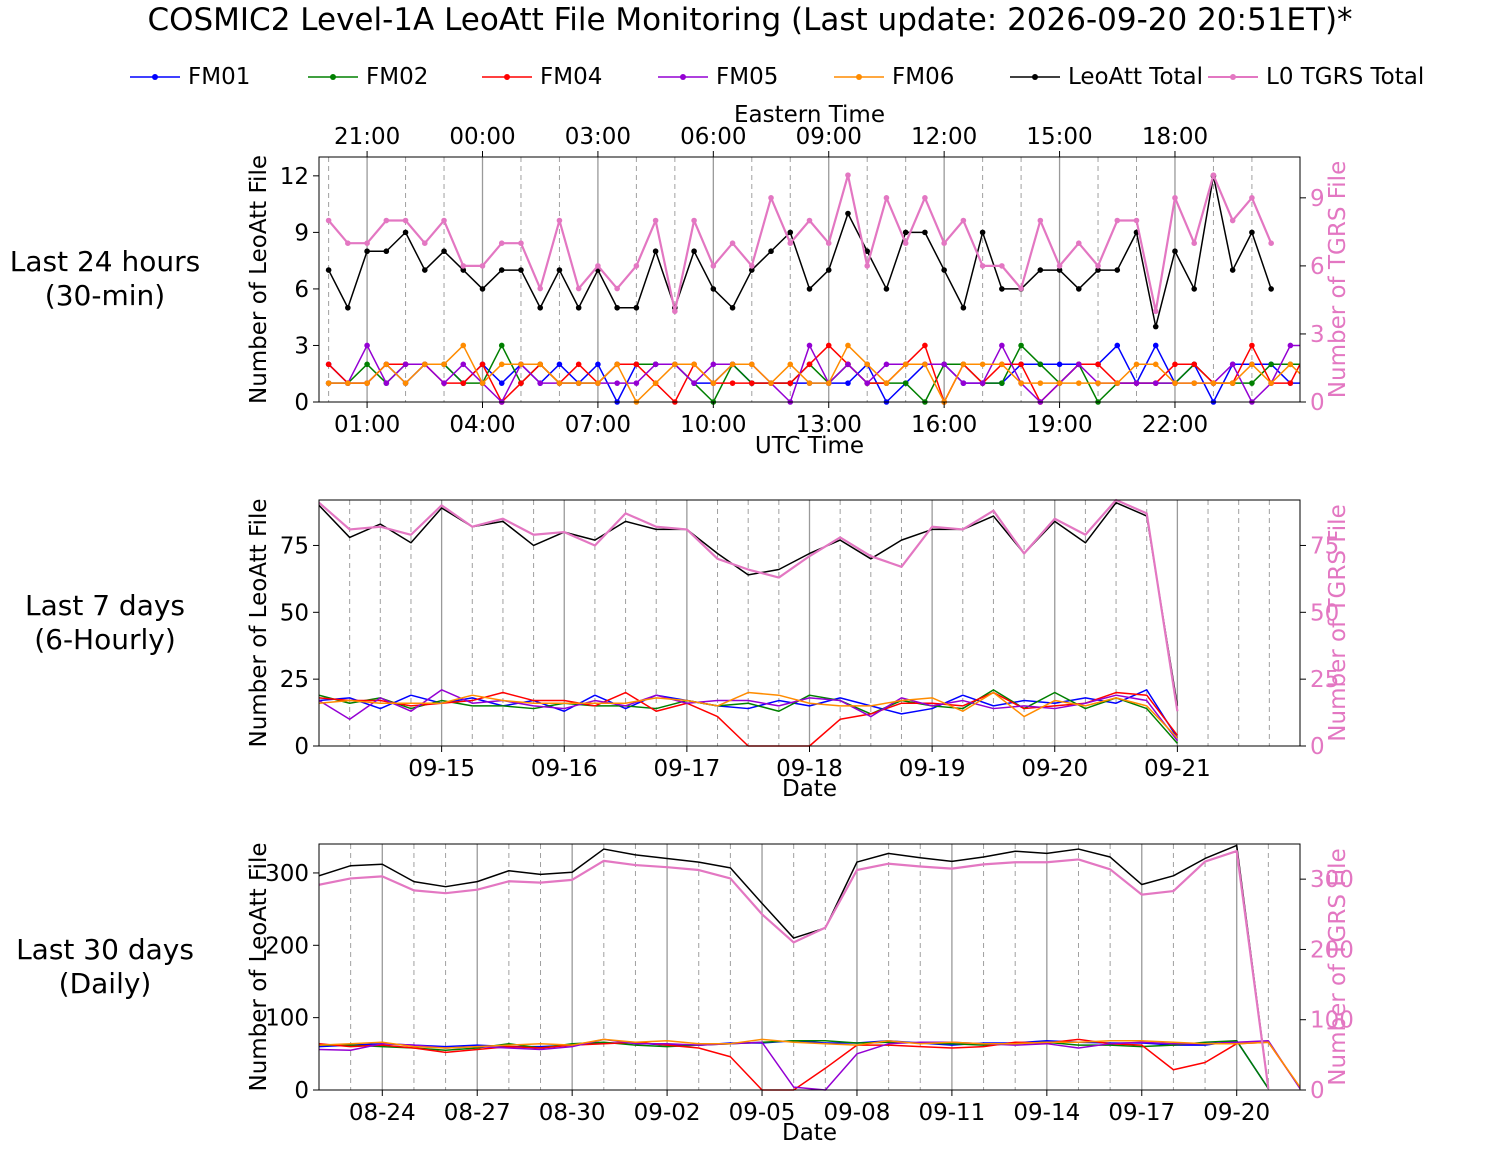 This screenshot has width=1500, height=1150. Describe the element at coordinates (944, 425) in the screenshot. I see `xtick-label-5: 16:00` at that location.